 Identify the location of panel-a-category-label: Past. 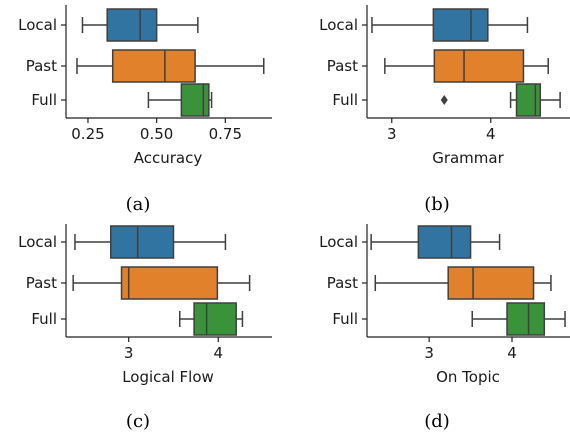
(41, 66).